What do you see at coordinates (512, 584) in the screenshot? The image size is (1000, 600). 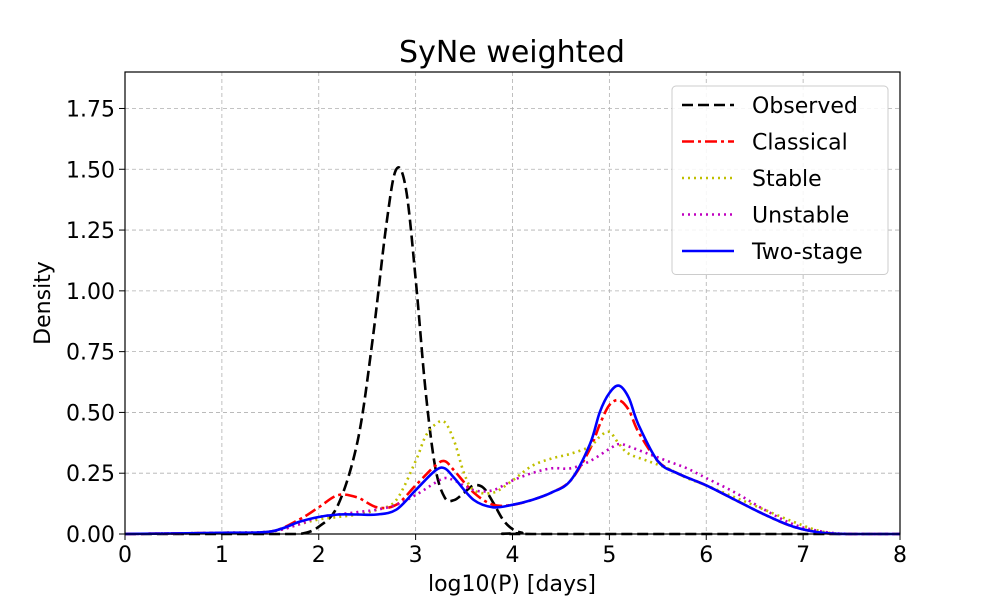 I see `x-axis-label: log10(P) [days]` at bounding box center [512, 584].